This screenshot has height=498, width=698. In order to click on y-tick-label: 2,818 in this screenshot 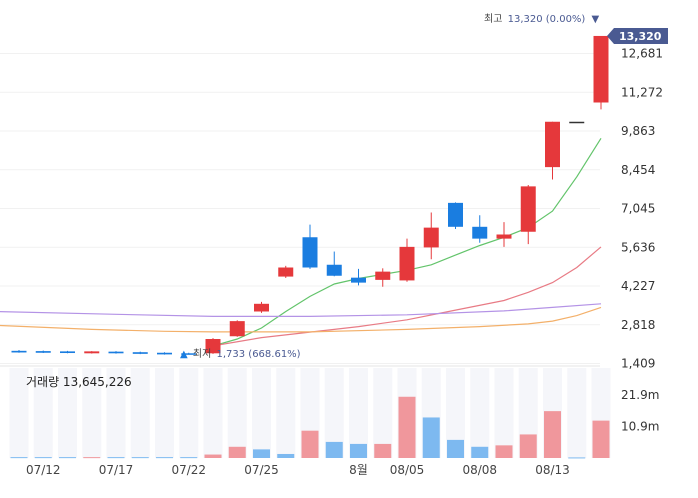, I will do `click(638, 325)`.